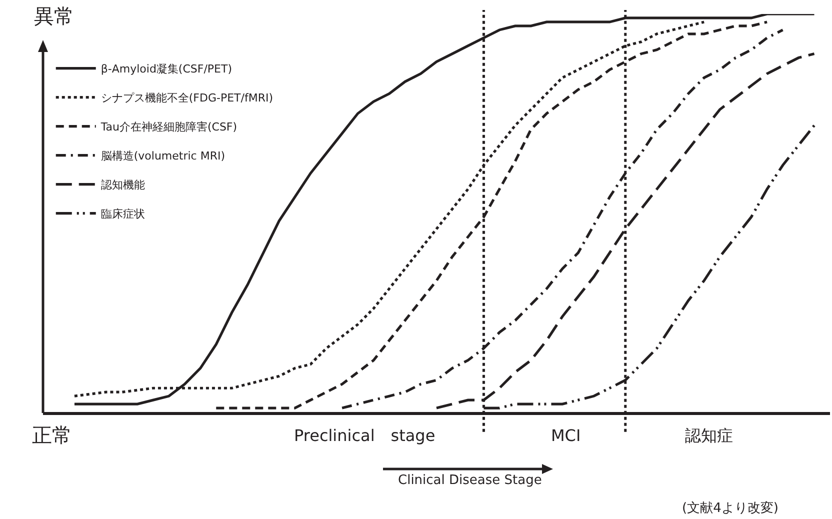 Image resolution: width=832 pixels, height=519 pixels. What do you see at coordinates (169, 127) in the screenshot?
I see `legend-label: Tau介在神経細胞障害(CSF)` at bounding box center [169, 127].